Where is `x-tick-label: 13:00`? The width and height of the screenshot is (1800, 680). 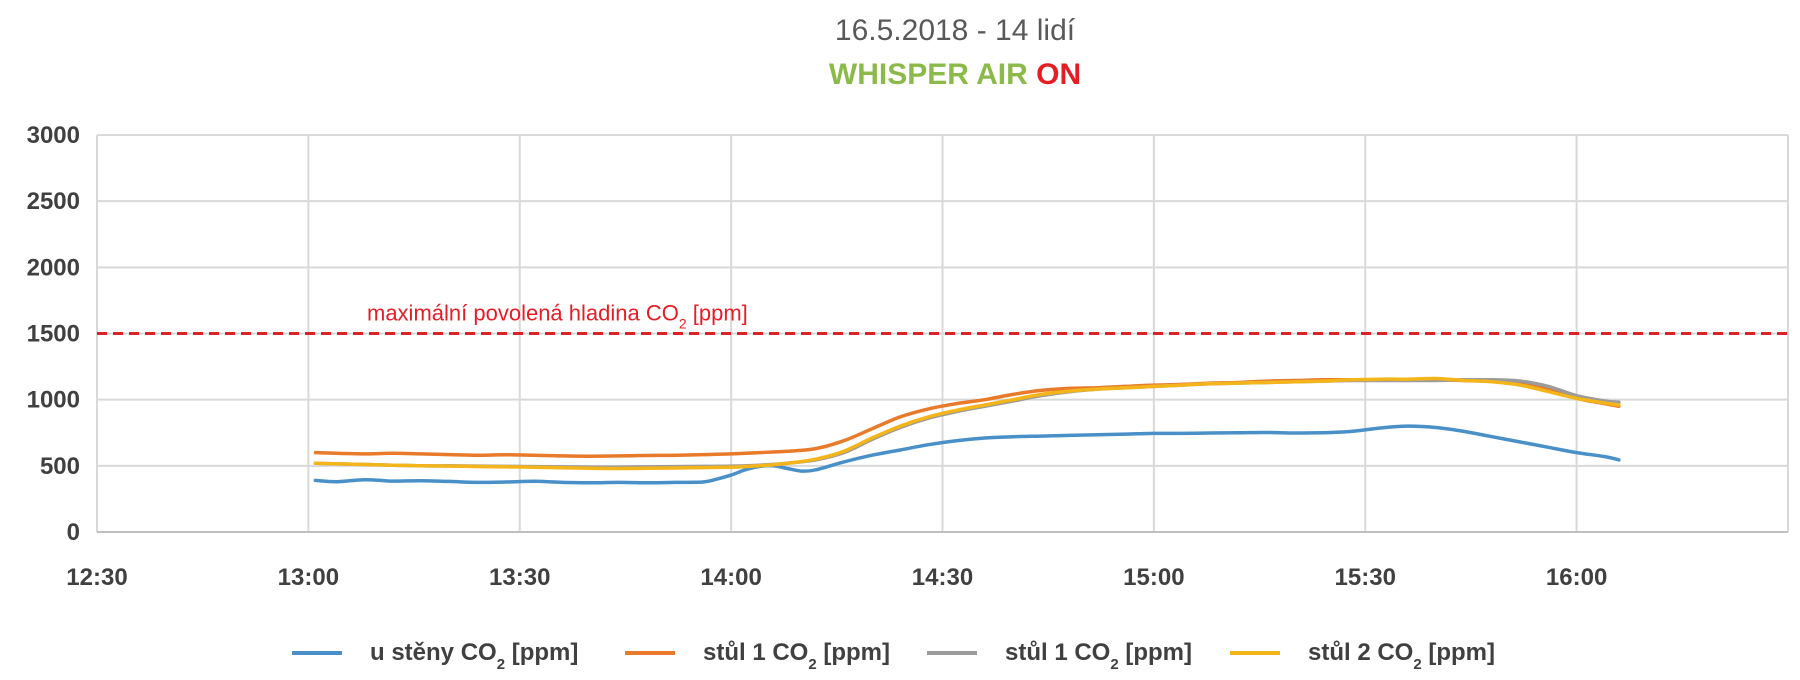 x-tick-label: 13:00 is located at coordinates (308, 577).